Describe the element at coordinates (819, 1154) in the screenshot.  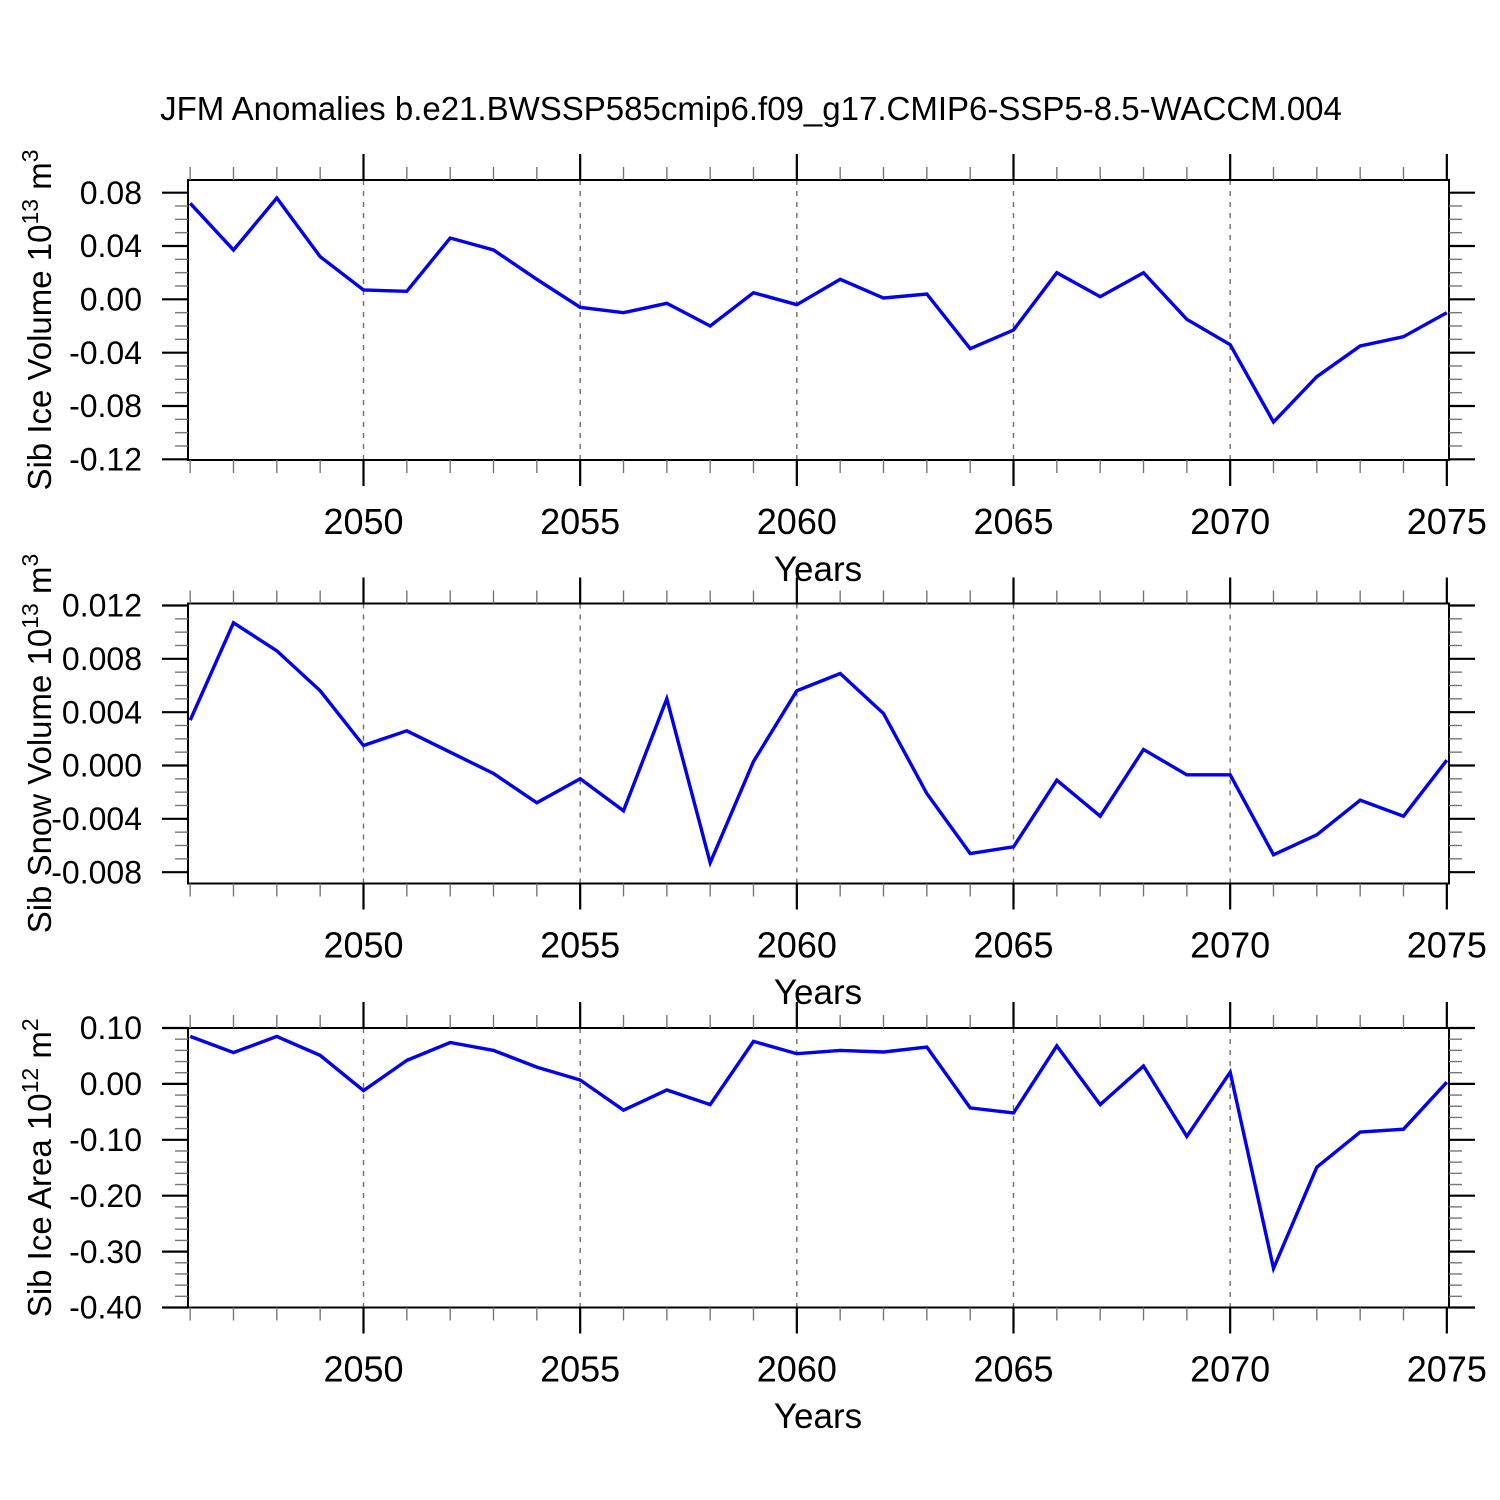
I see `series-sib-ice-area` at that location.